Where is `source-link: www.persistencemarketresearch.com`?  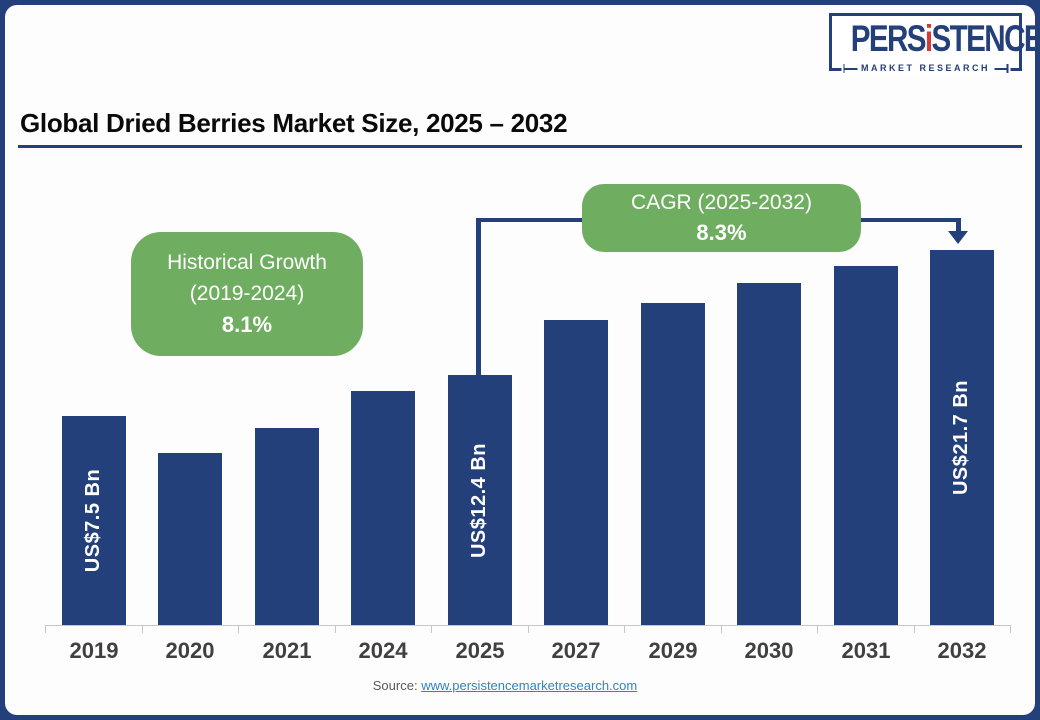
source-link: www.persistencemarketresearch.com is located at coordinates (529, 685).